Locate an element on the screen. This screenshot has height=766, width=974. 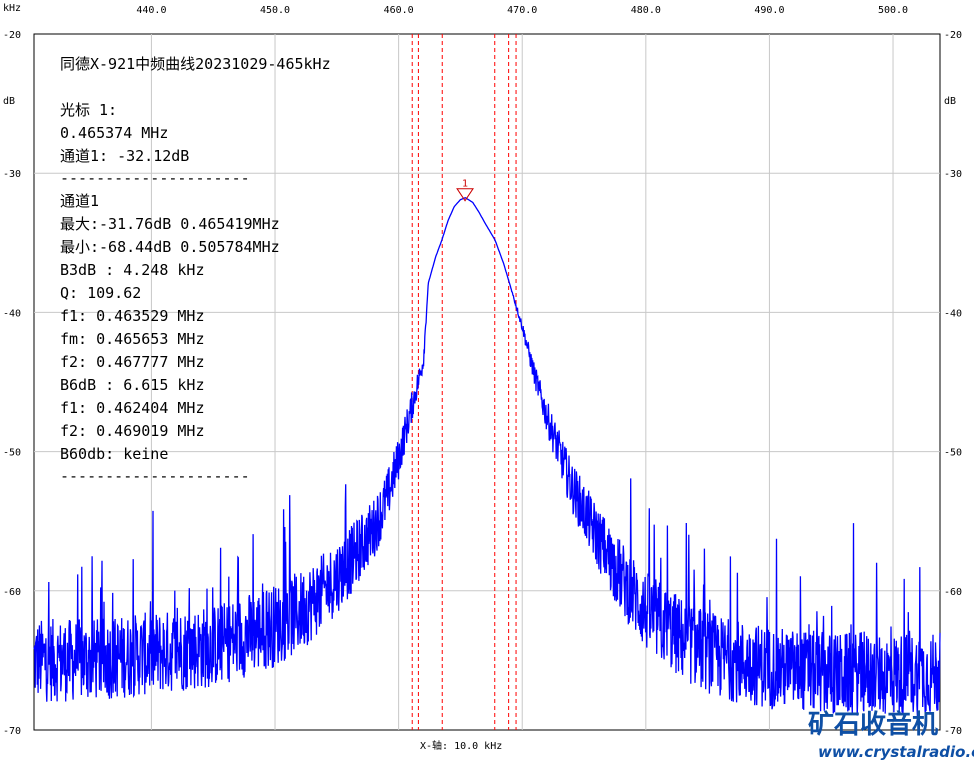
b6db-value: B6dB : 6.615 kHz is located at coordinates (132, 385).